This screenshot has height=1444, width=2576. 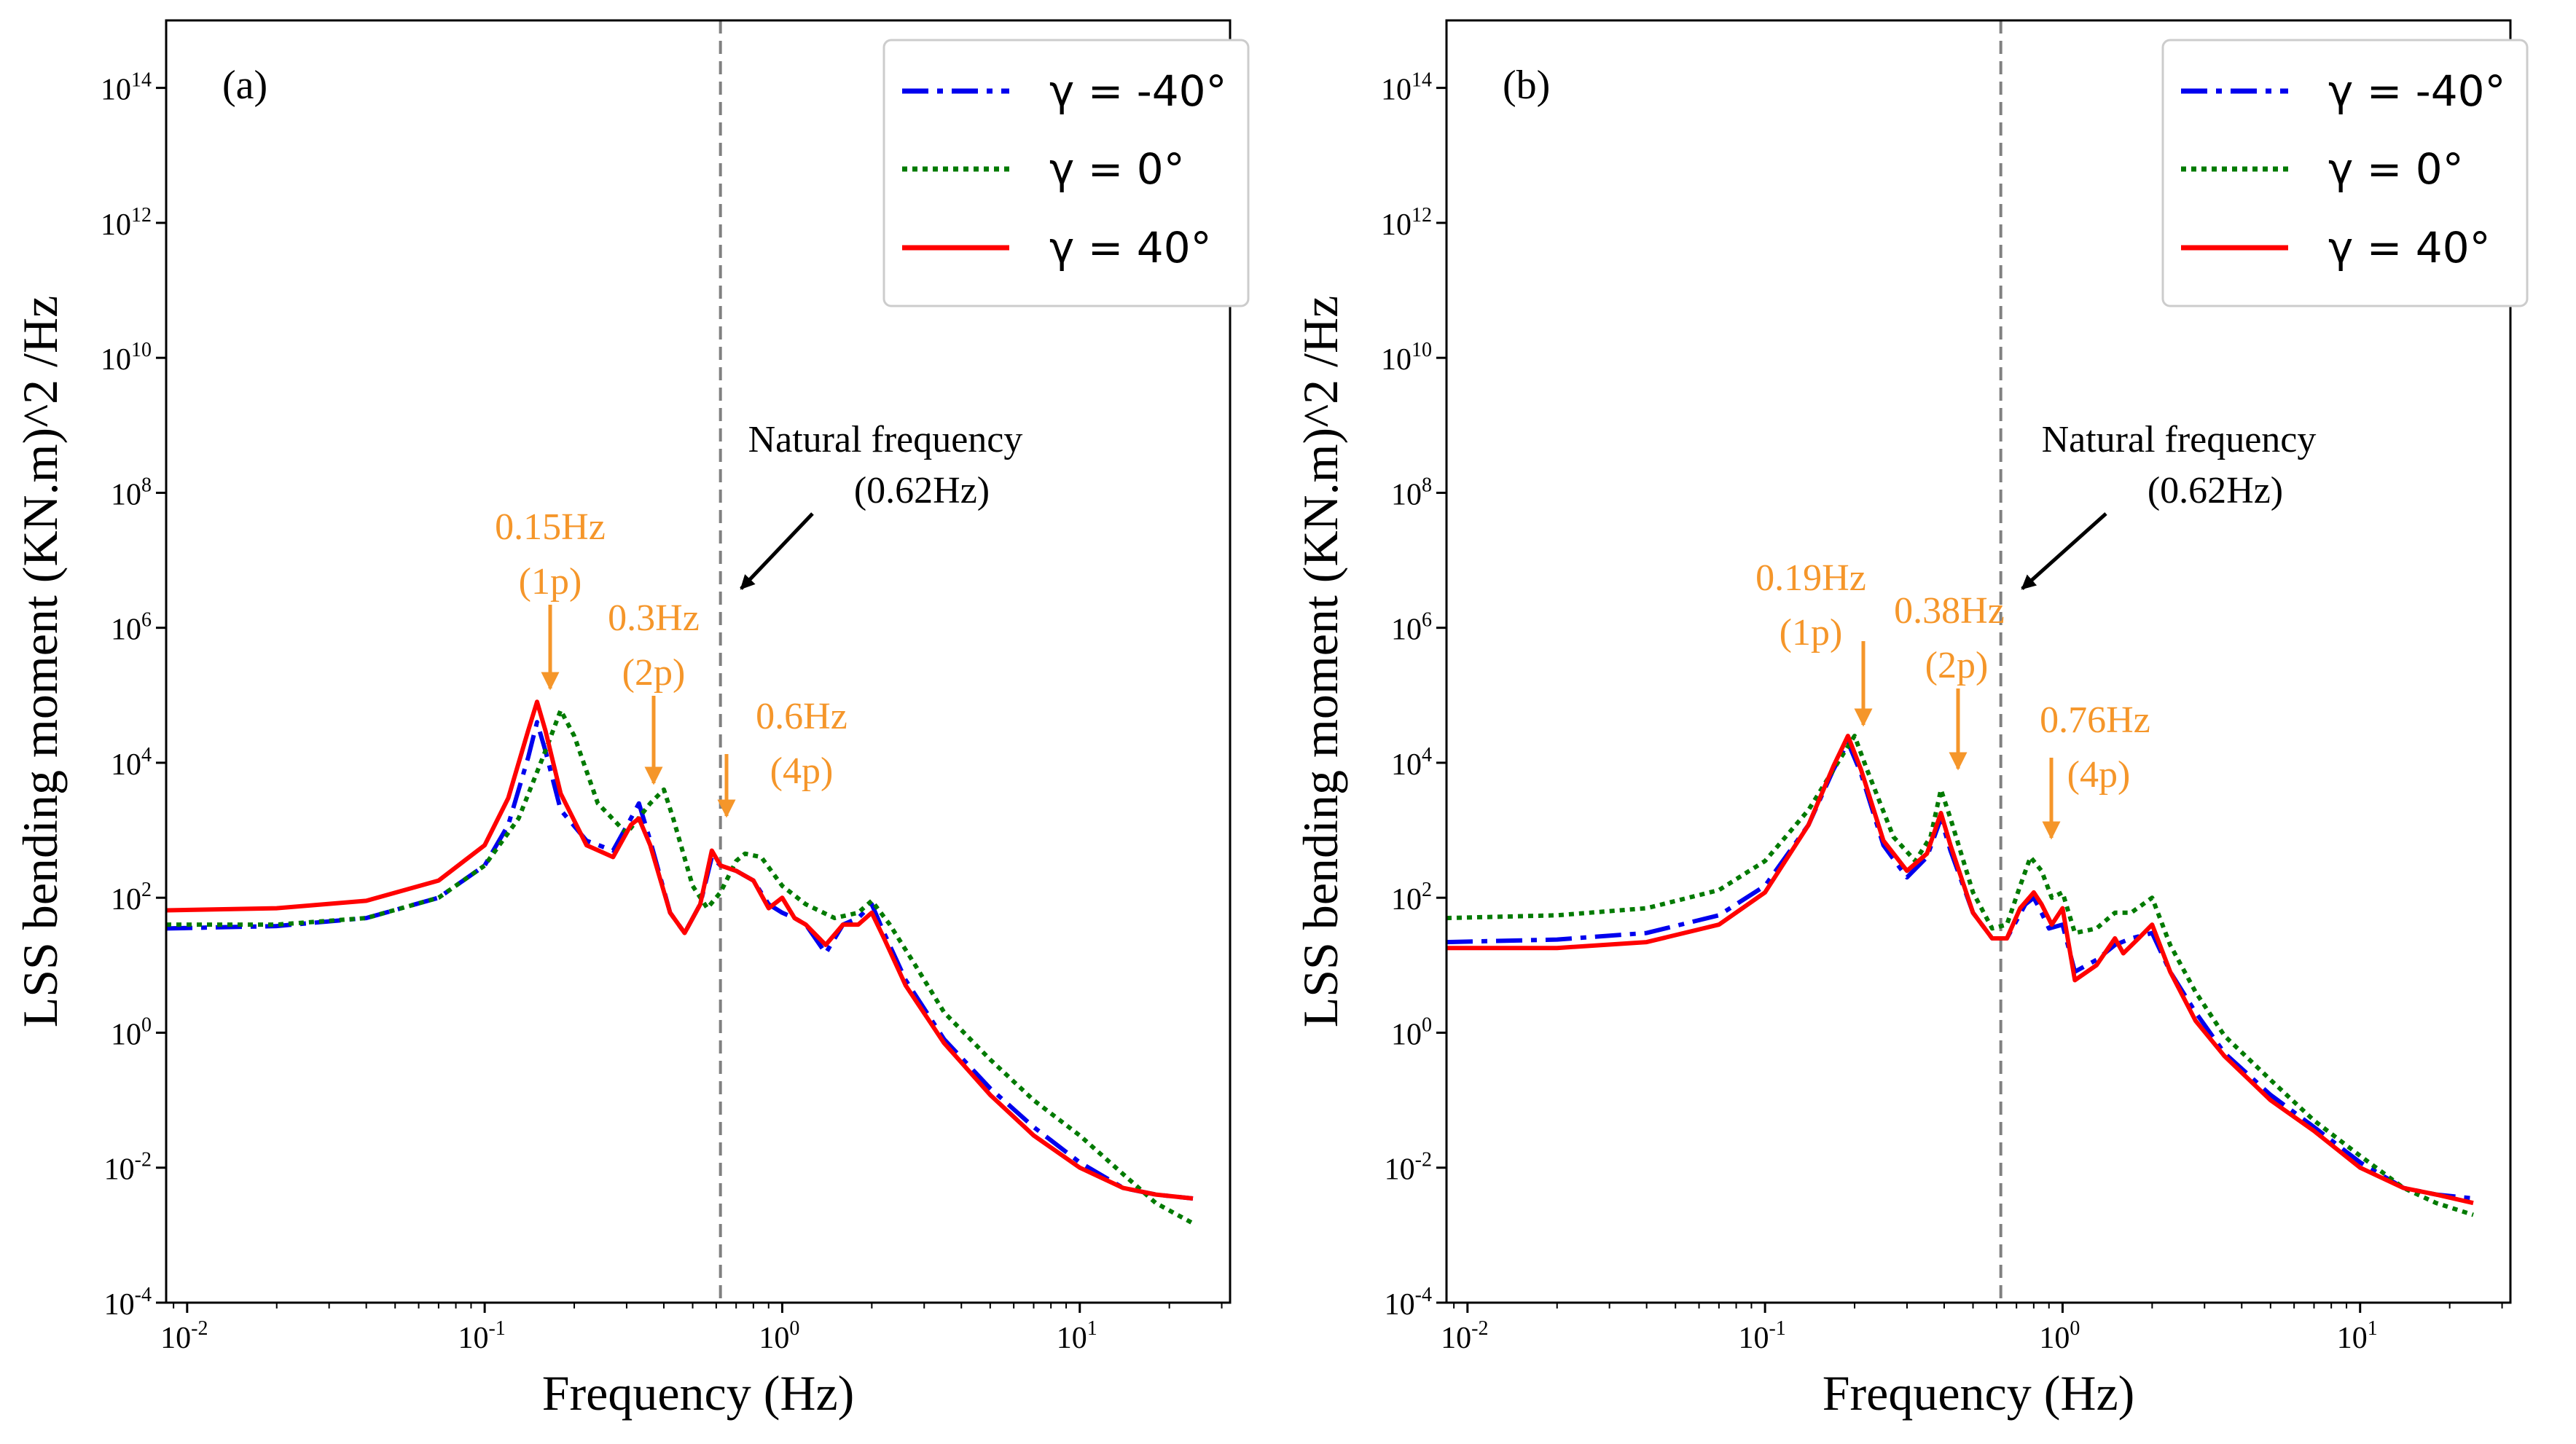 I want to click on annotation-2p-freq: 0.38Hz, so click(x=1949, y=611).